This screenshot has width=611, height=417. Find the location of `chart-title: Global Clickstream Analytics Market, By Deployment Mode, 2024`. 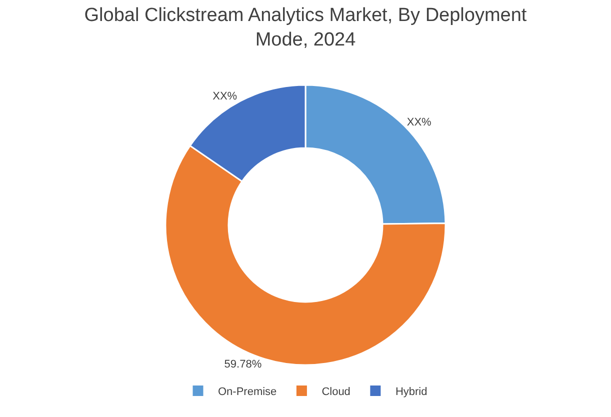

chart-title: Global Clickstream Analytics Market, By Deployment Mode, 2024 is located at coordinates (306, 27).